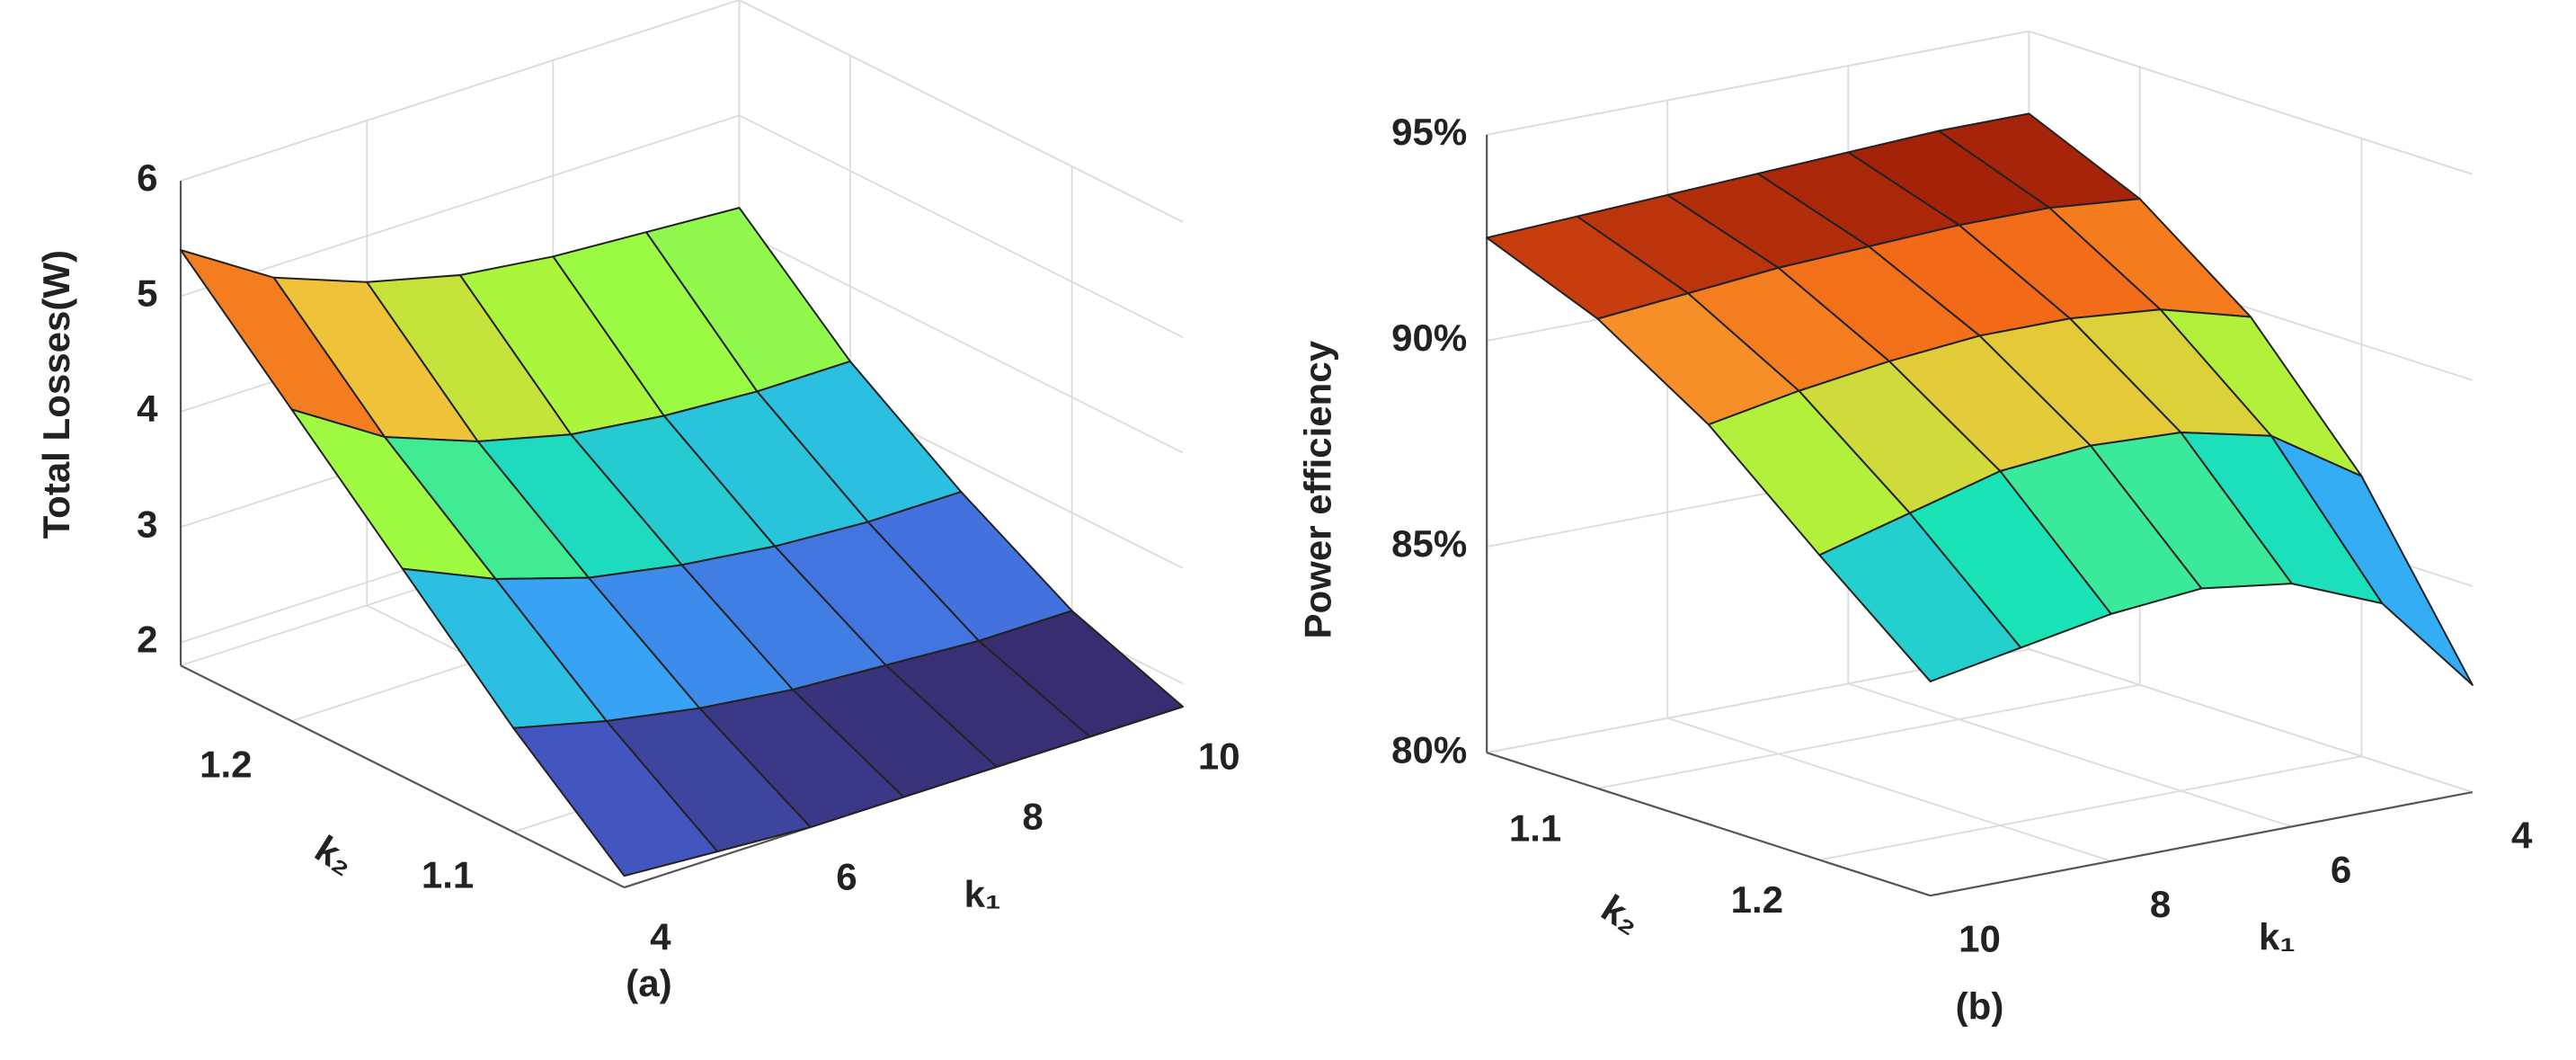  Describe the element at coordinates (1429, 337) in the screenshot. I see `z-tick-label: 90%` at that location.